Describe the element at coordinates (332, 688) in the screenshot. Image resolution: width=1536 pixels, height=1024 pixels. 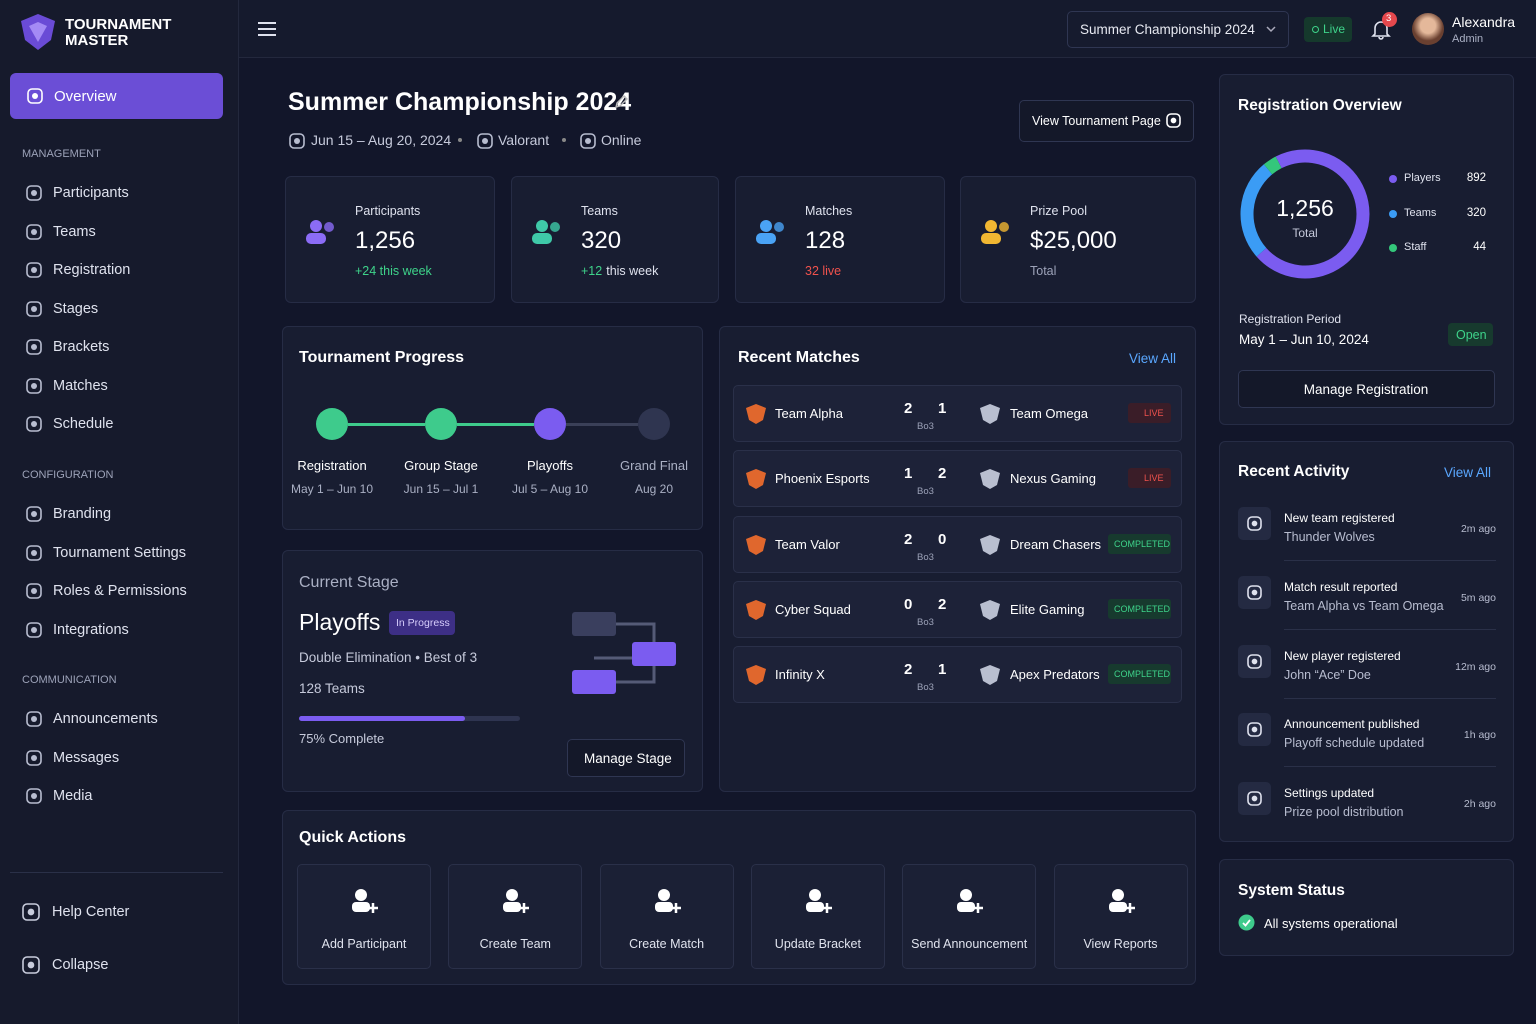
I see `stage-teams: 128 Teams` at that location.